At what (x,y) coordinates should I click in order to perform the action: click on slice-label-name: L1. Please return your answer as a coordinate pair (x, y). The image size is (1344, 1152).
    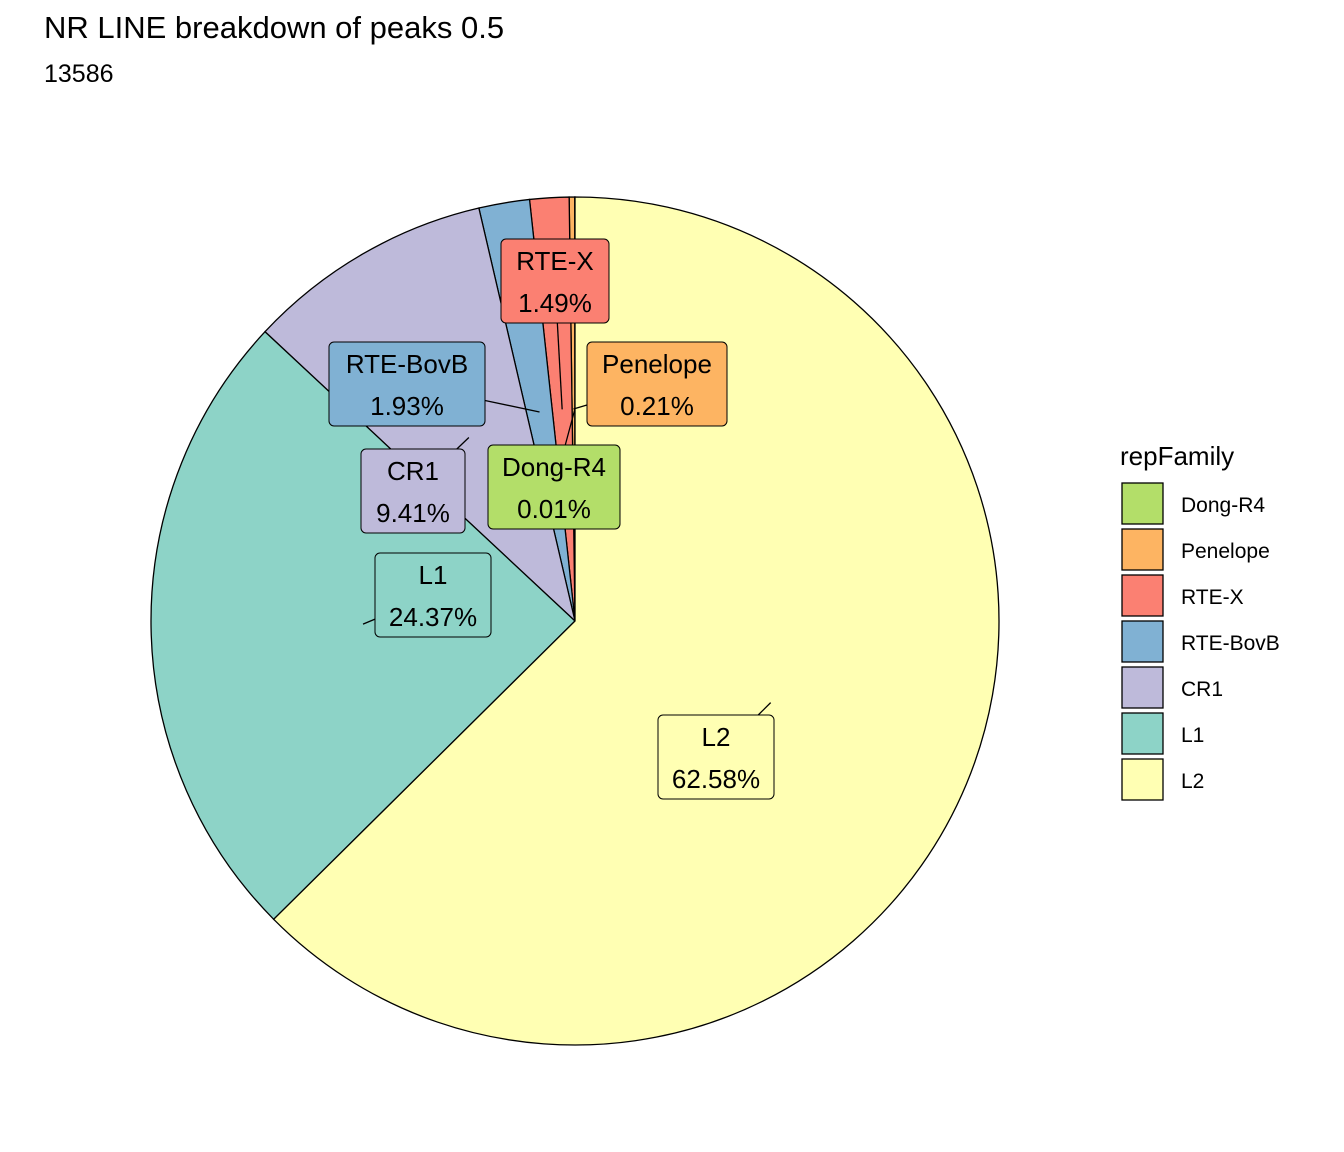
    Looking at the image, I should click on (433, 575).